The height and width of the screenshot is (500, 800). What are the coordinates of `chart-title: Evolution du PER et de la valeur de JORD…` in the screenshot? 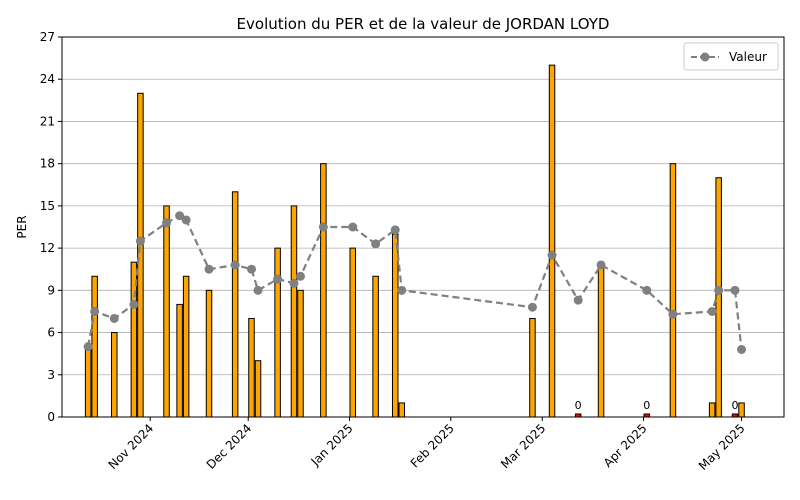 It's located at (423, 24).